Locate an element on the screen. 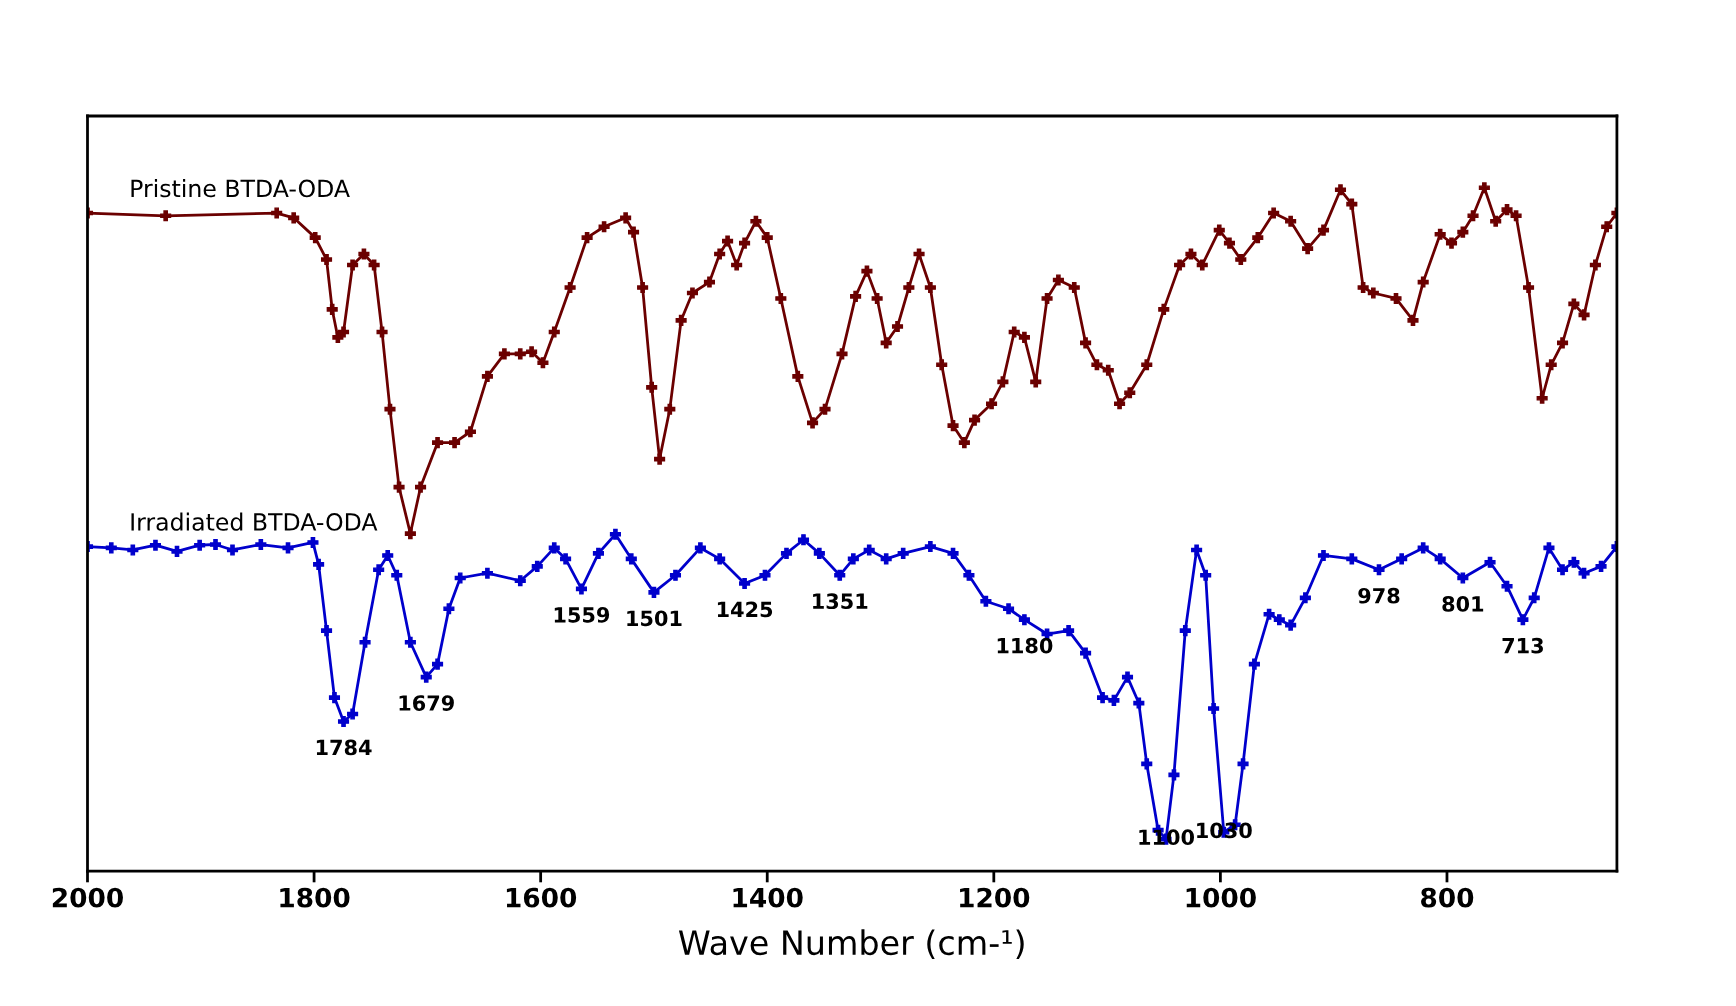 This screenshot has width=1736, height=1006. x-tick-label: 1000 is located at coordinates (1221, 897).